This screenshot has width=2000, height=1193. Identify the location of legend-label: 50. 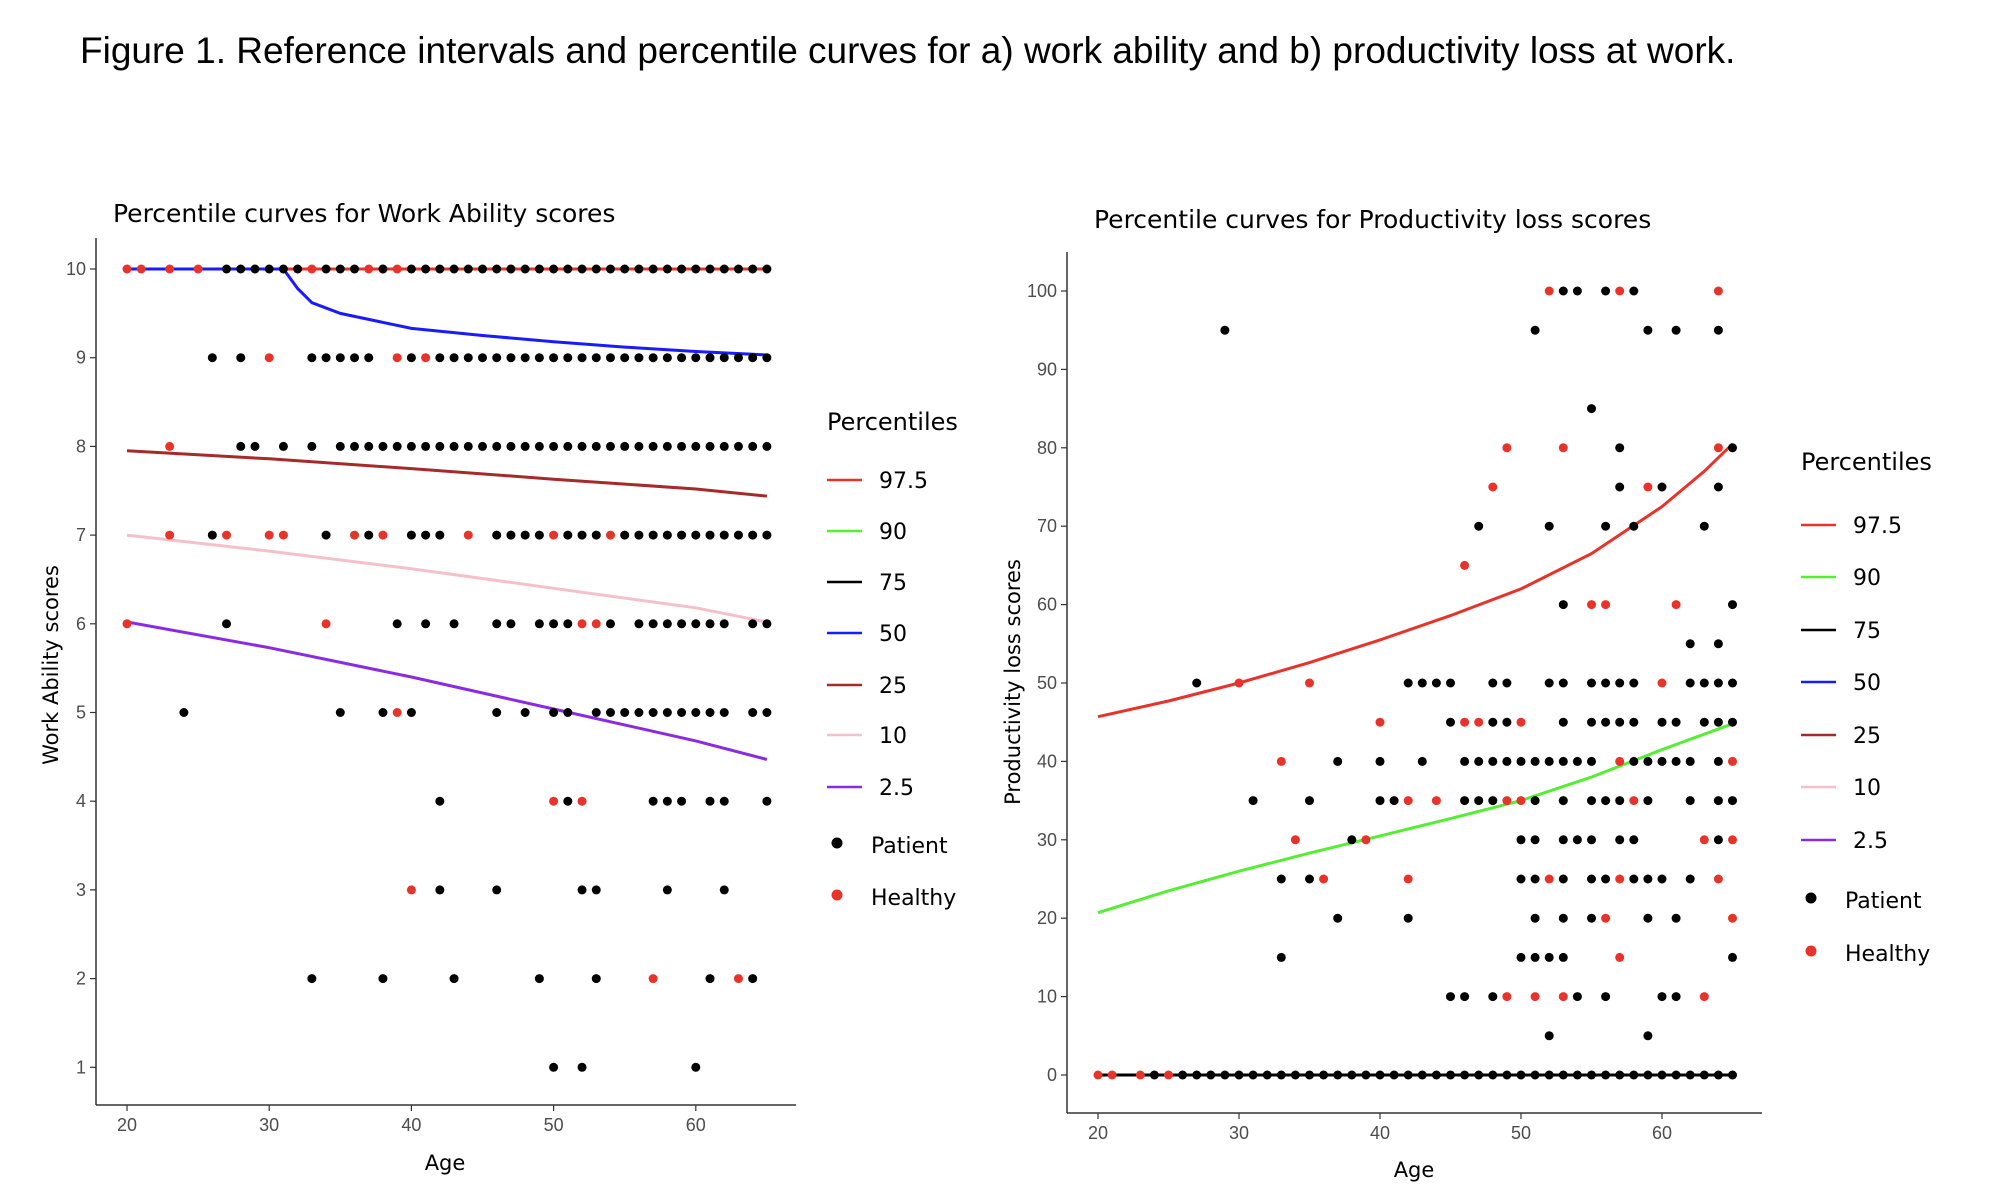
(893, 634).